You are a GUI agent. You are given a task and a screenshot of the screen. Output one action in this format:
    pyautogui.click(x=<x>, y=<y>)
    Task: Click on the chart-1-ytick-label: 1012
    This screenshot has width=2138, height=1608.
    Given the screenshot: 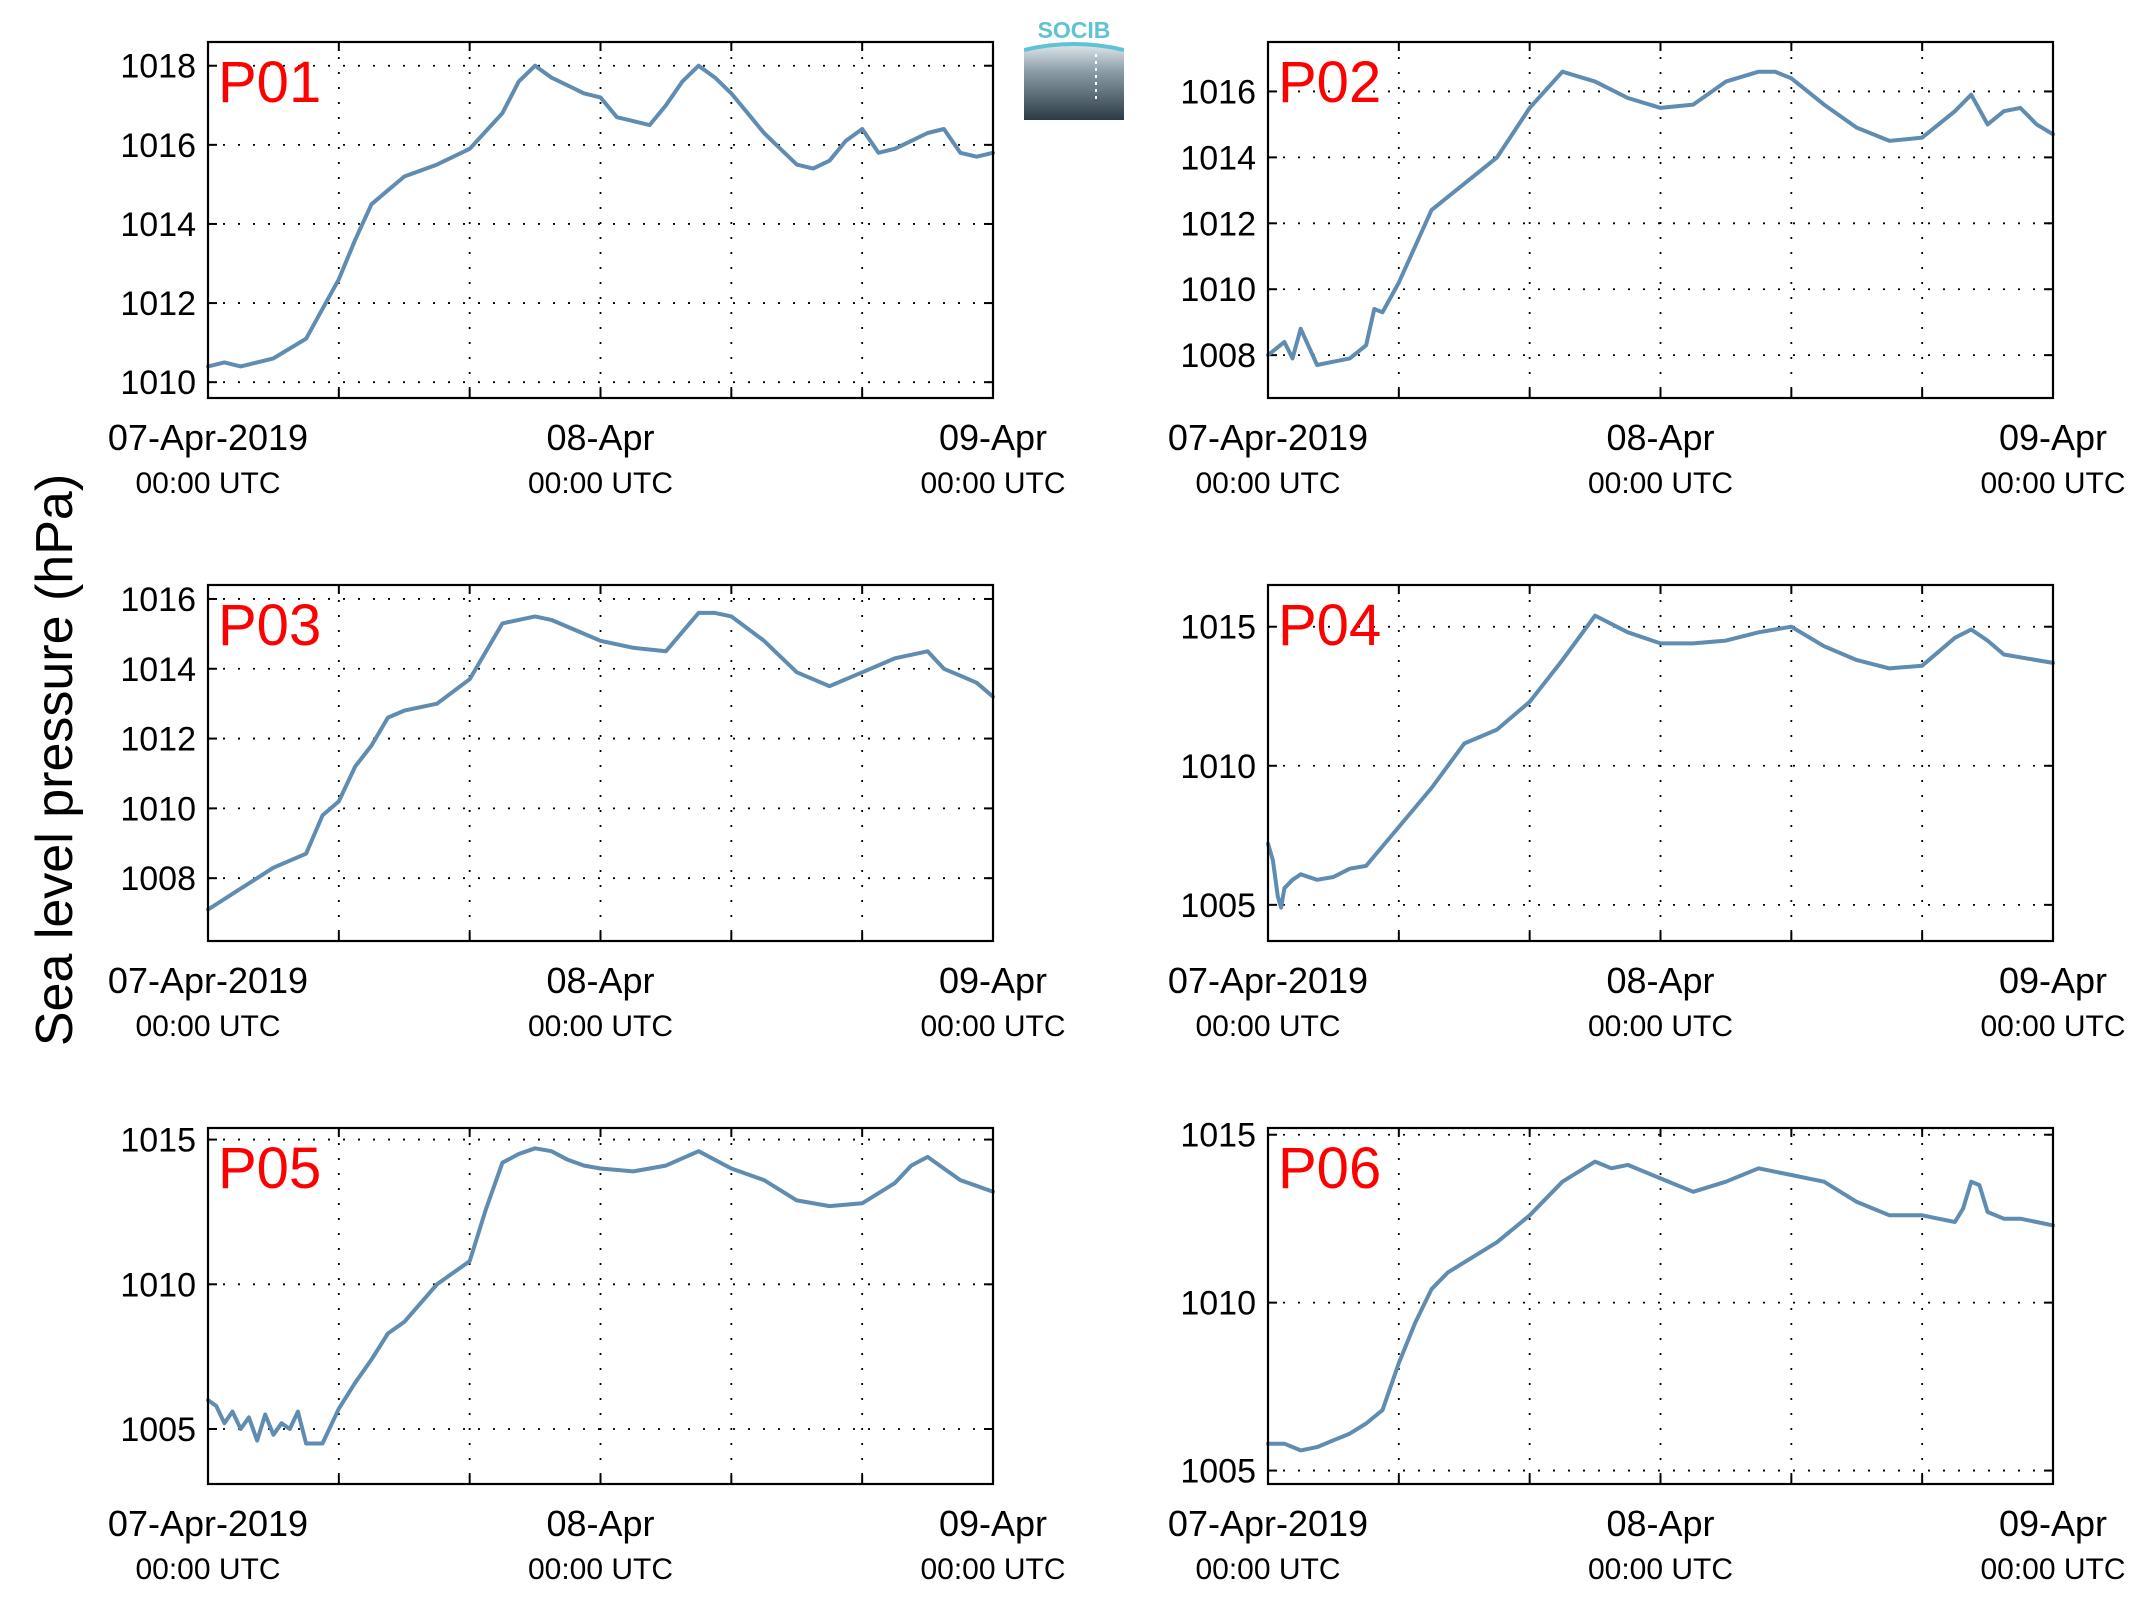 What is the action you would take?
    pyautogui.click(x=158, y=304)
    